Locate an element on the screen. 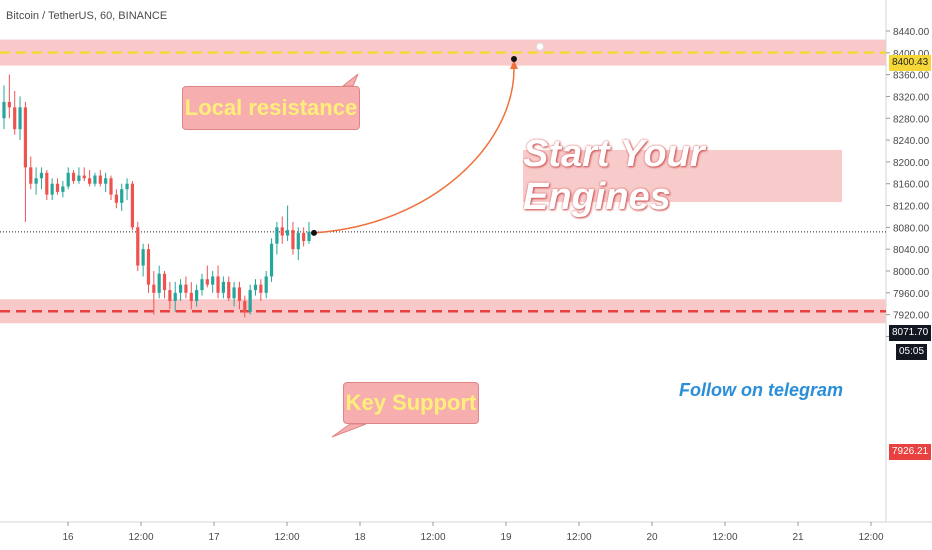  y-tick-label: 8120.00 is located at coordinates (911, 207).